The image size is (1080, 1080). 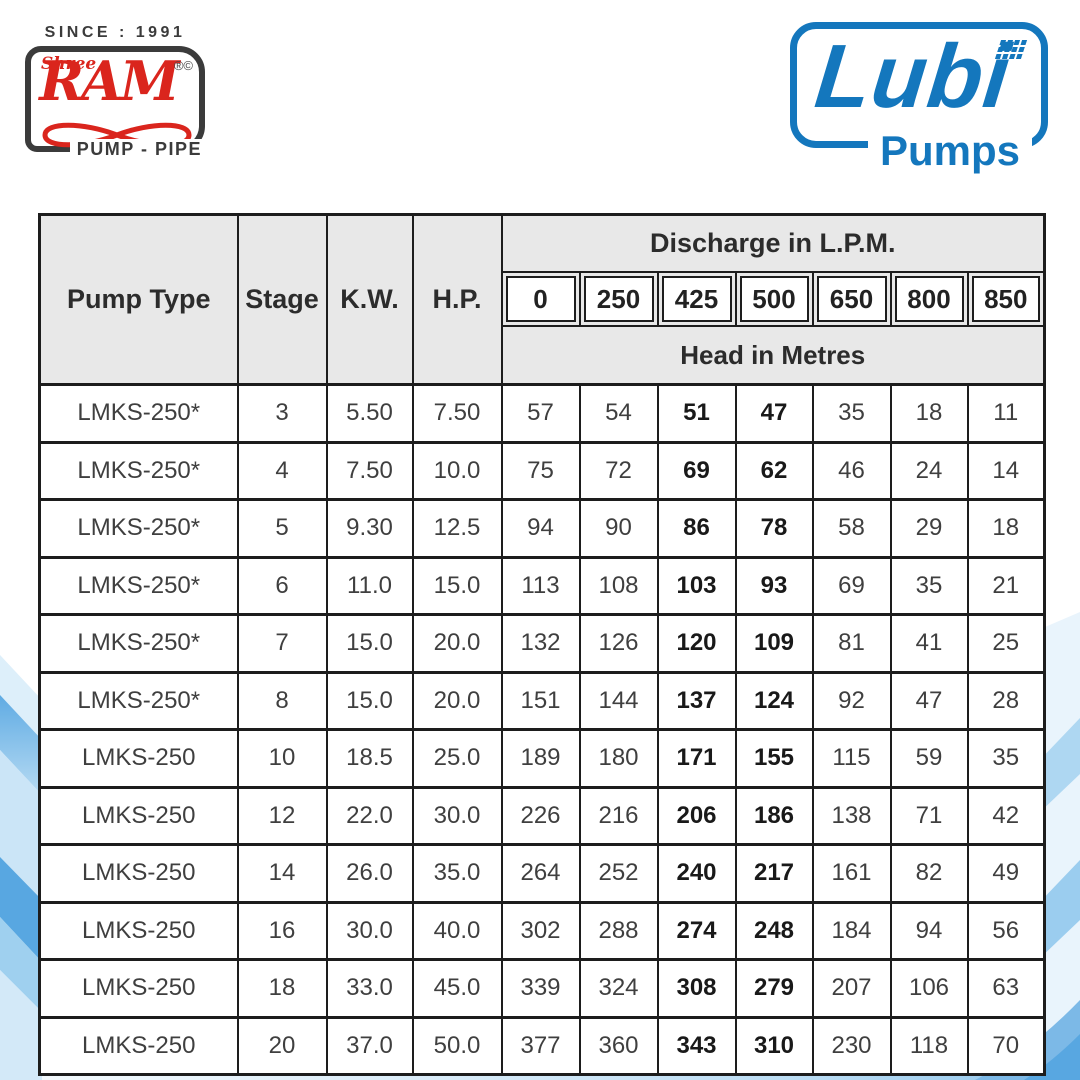 I want to click on hp-cell: 12.5, so click(x=457, y=528).